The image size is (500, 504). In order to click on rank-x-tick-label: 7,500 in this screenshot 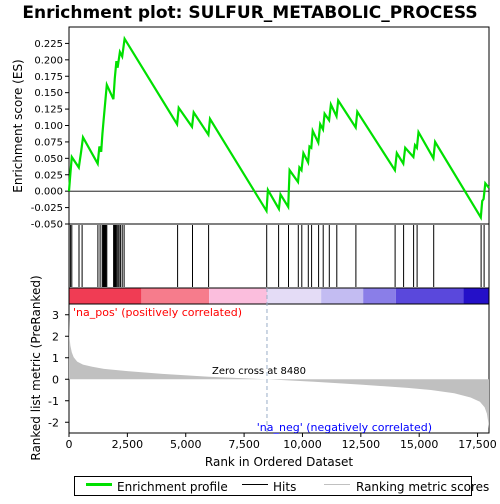, I will do `click(244, 444)`.